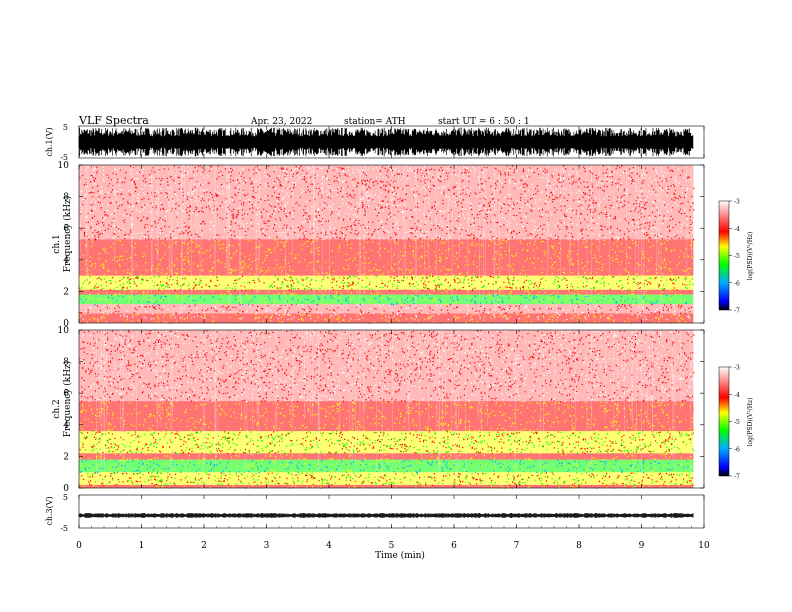 The image size is (792, 612). What do you see at coordinates (400, 555) in the screenshot?
I see `time-axis-label: Time (min)` at bounding box center [400, 555].